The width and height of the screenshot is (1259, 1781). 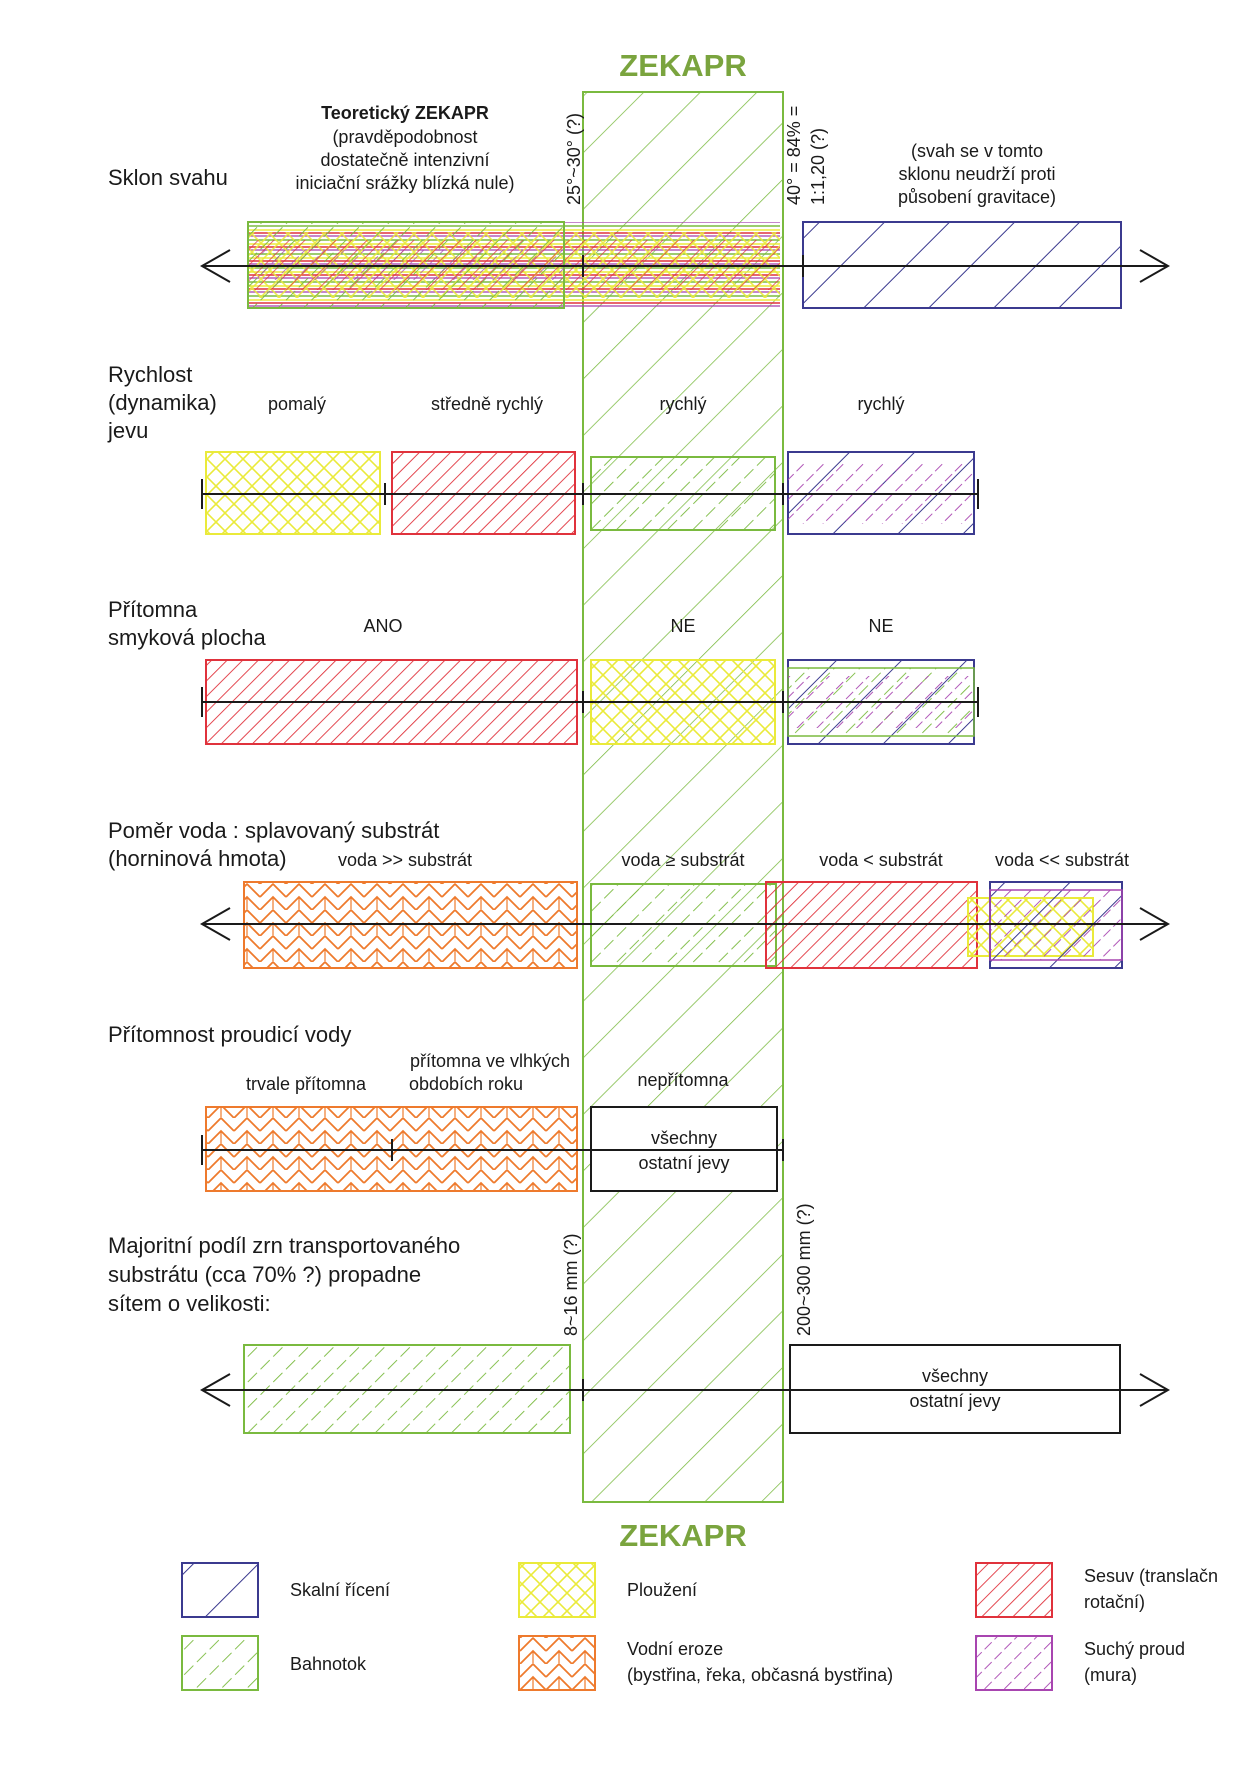 What do you see at coordinates (685, 924) in the screenshot?
I see `row4-axis` at bounding box center [685, 924].